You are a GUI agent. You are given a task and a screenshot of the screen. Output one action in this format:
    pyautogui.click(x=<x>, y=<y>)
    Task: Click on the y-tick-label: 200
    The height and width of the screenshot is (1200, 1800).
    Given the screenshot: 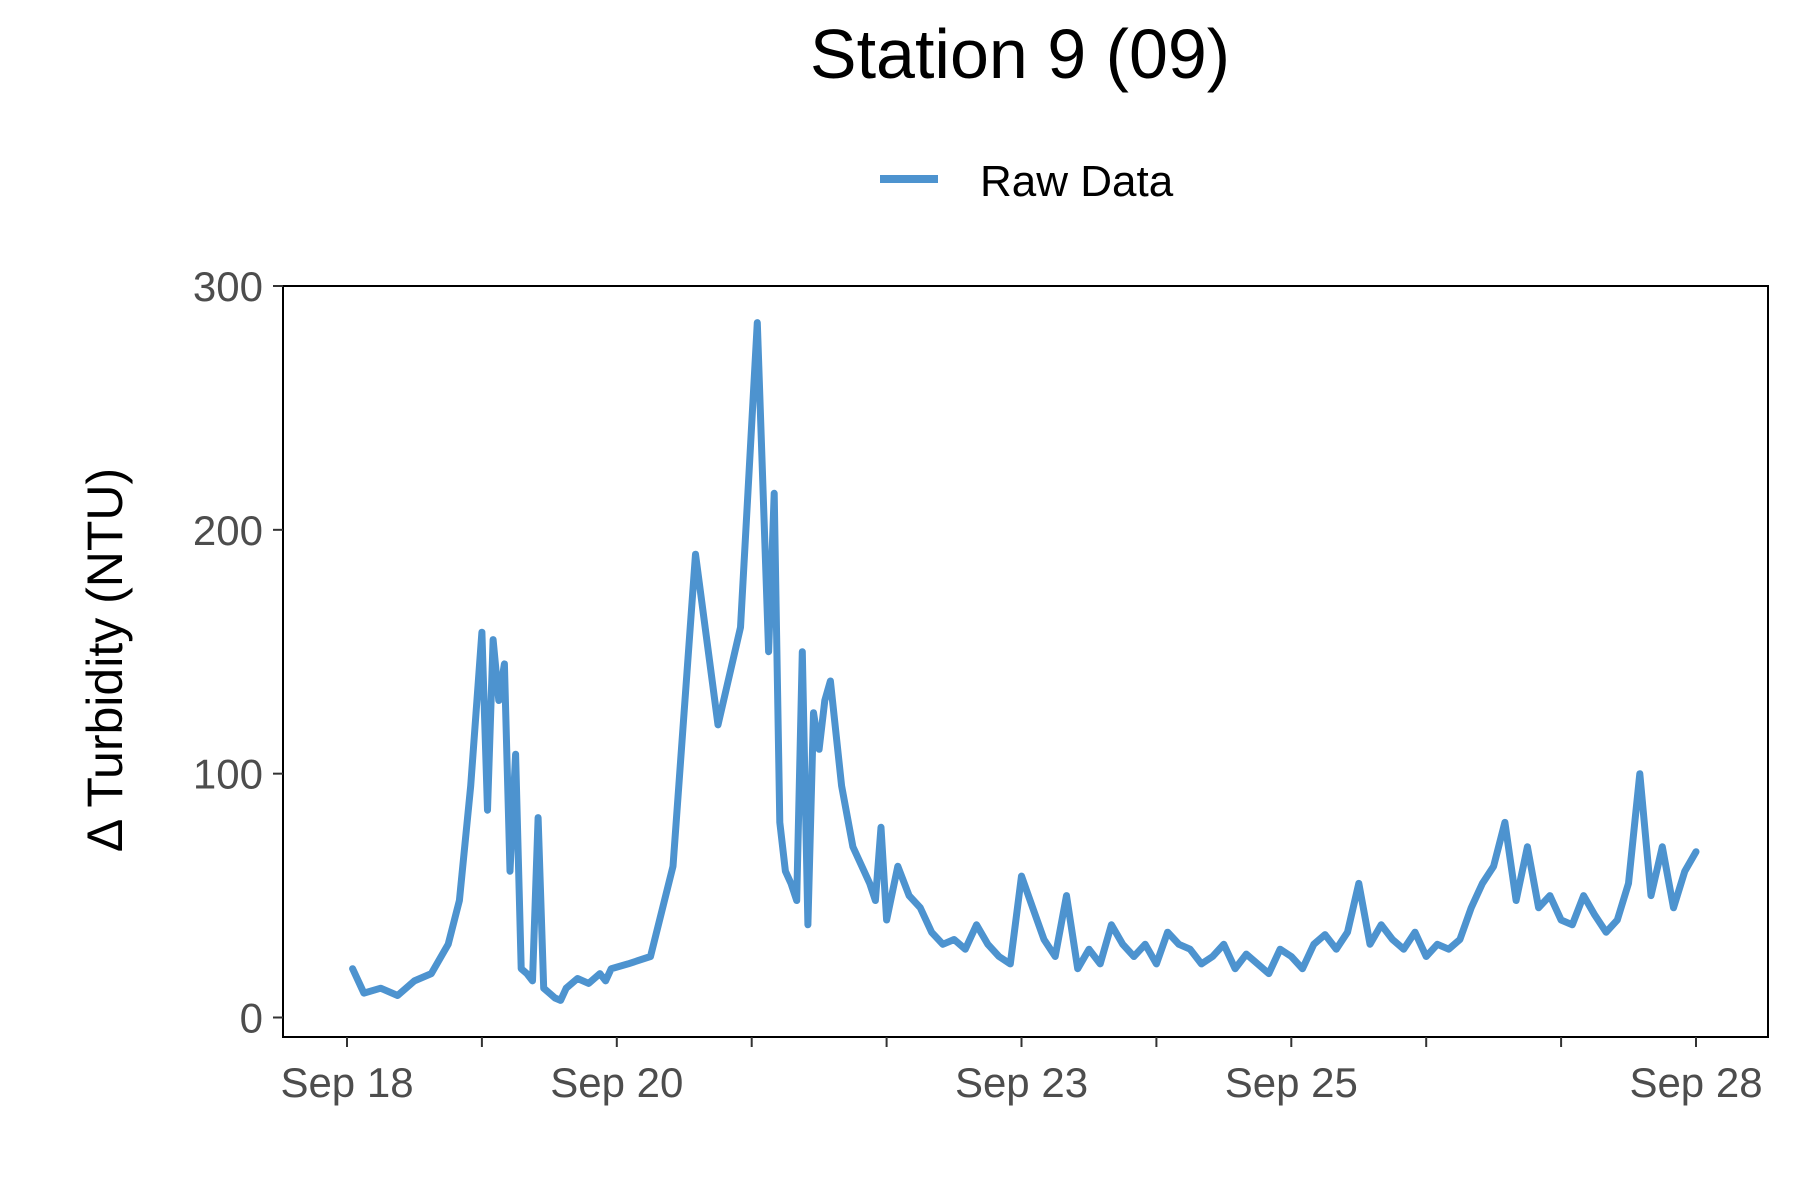 What is the action you would take?
    pyautogui.click(x=228, y=530)
    